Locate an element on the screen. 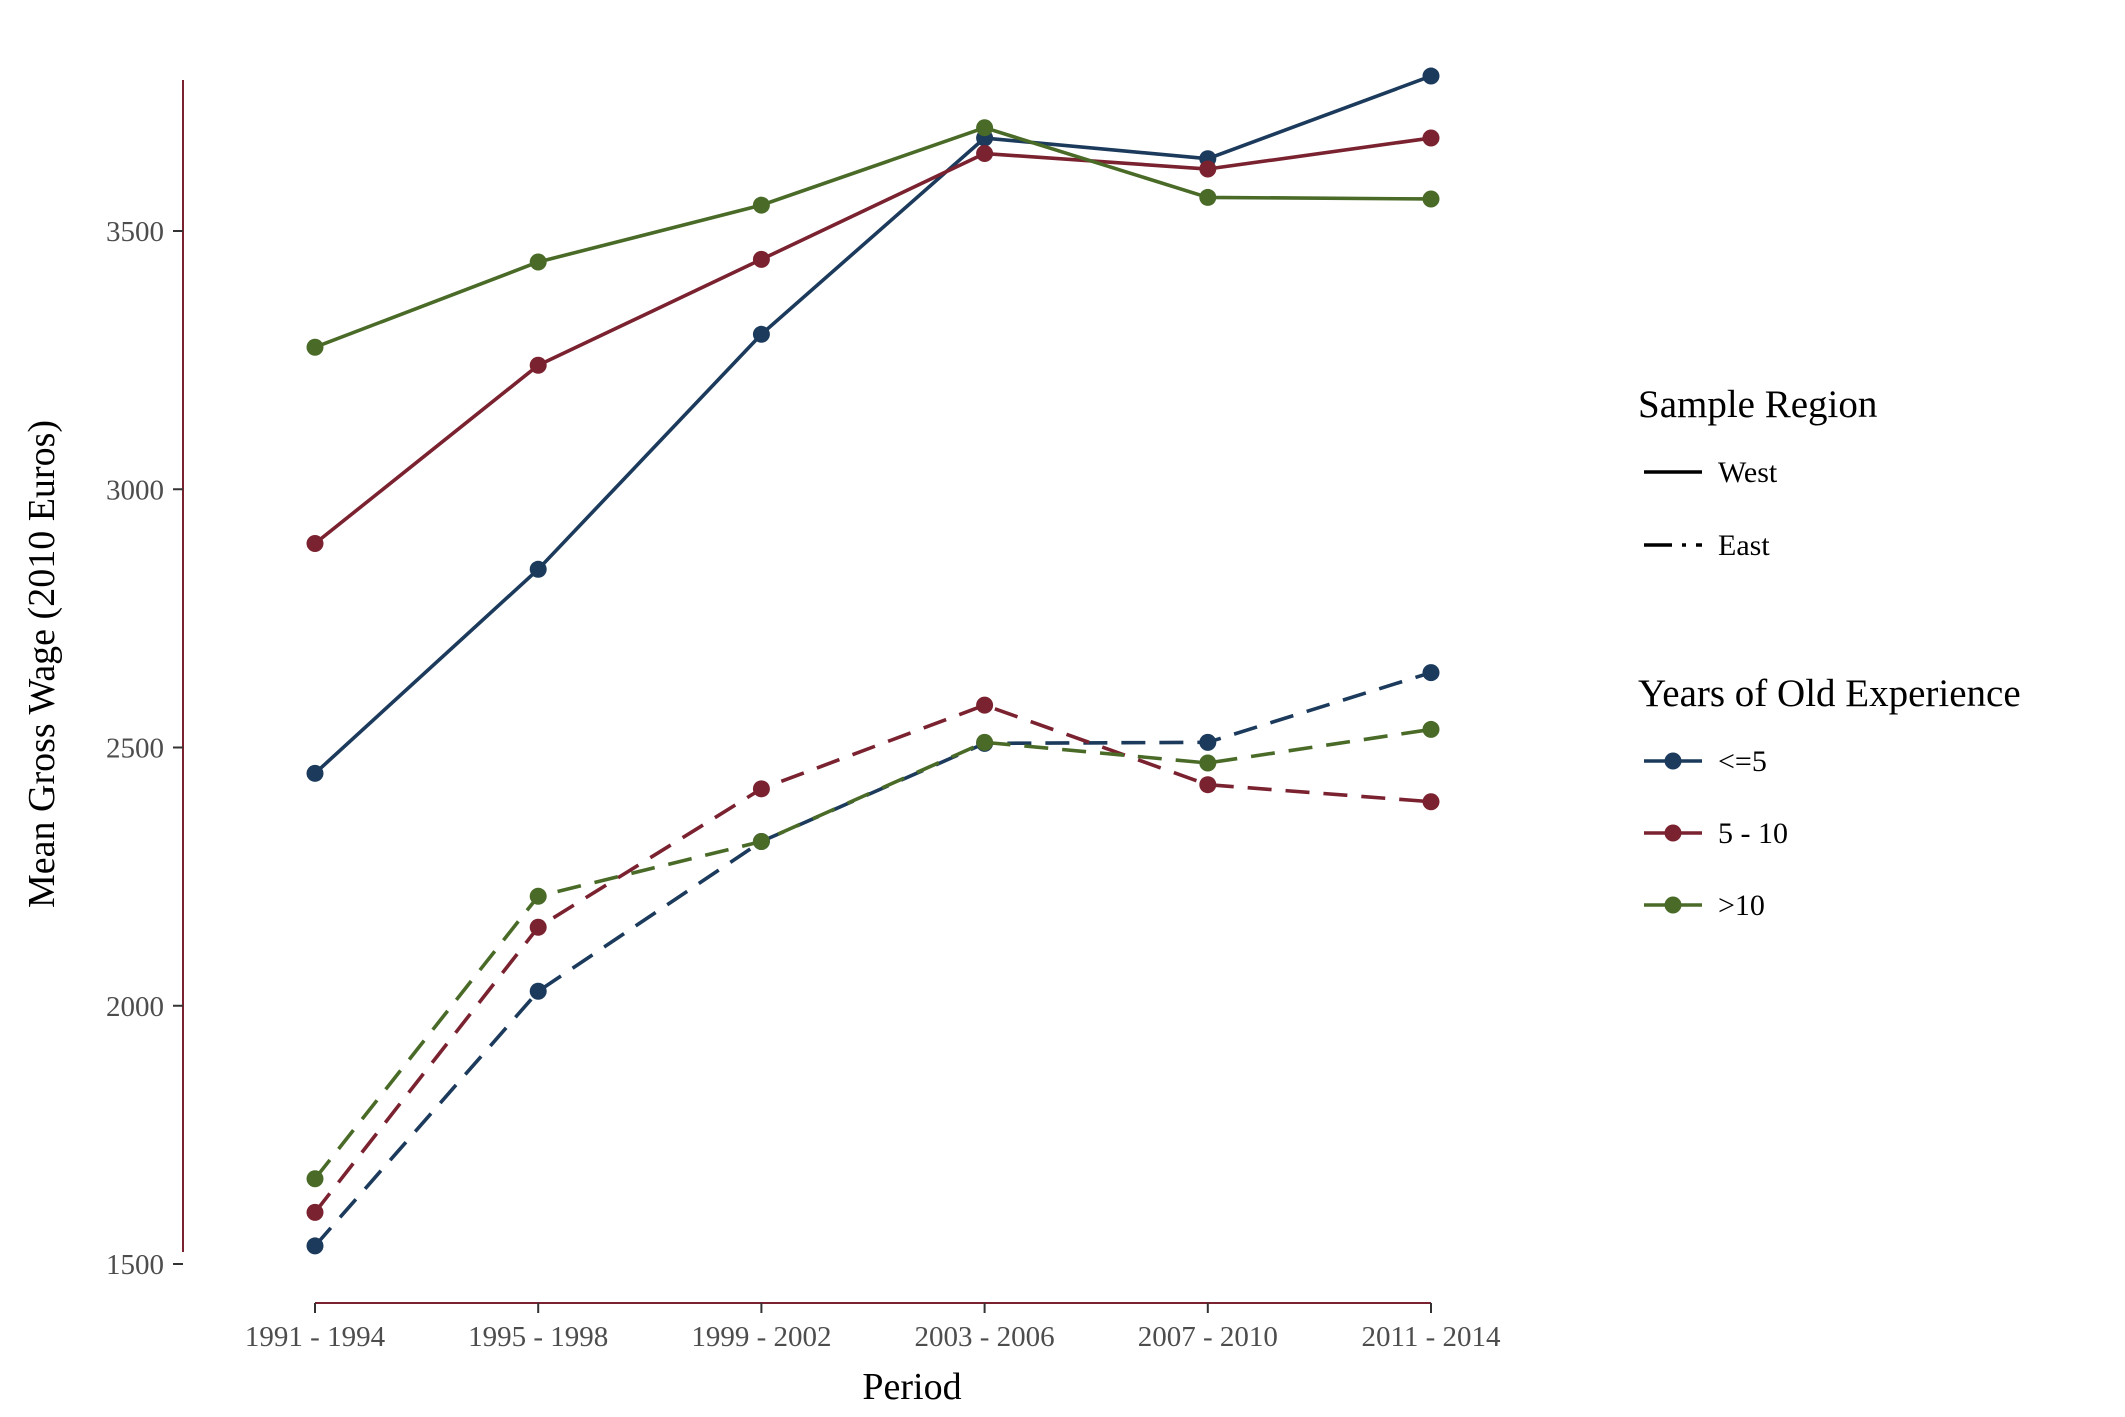 The width and height of the screenshot is (2125, 1417). legend-title-sample-region: Sample Region is located at coordinates (1757, 404).